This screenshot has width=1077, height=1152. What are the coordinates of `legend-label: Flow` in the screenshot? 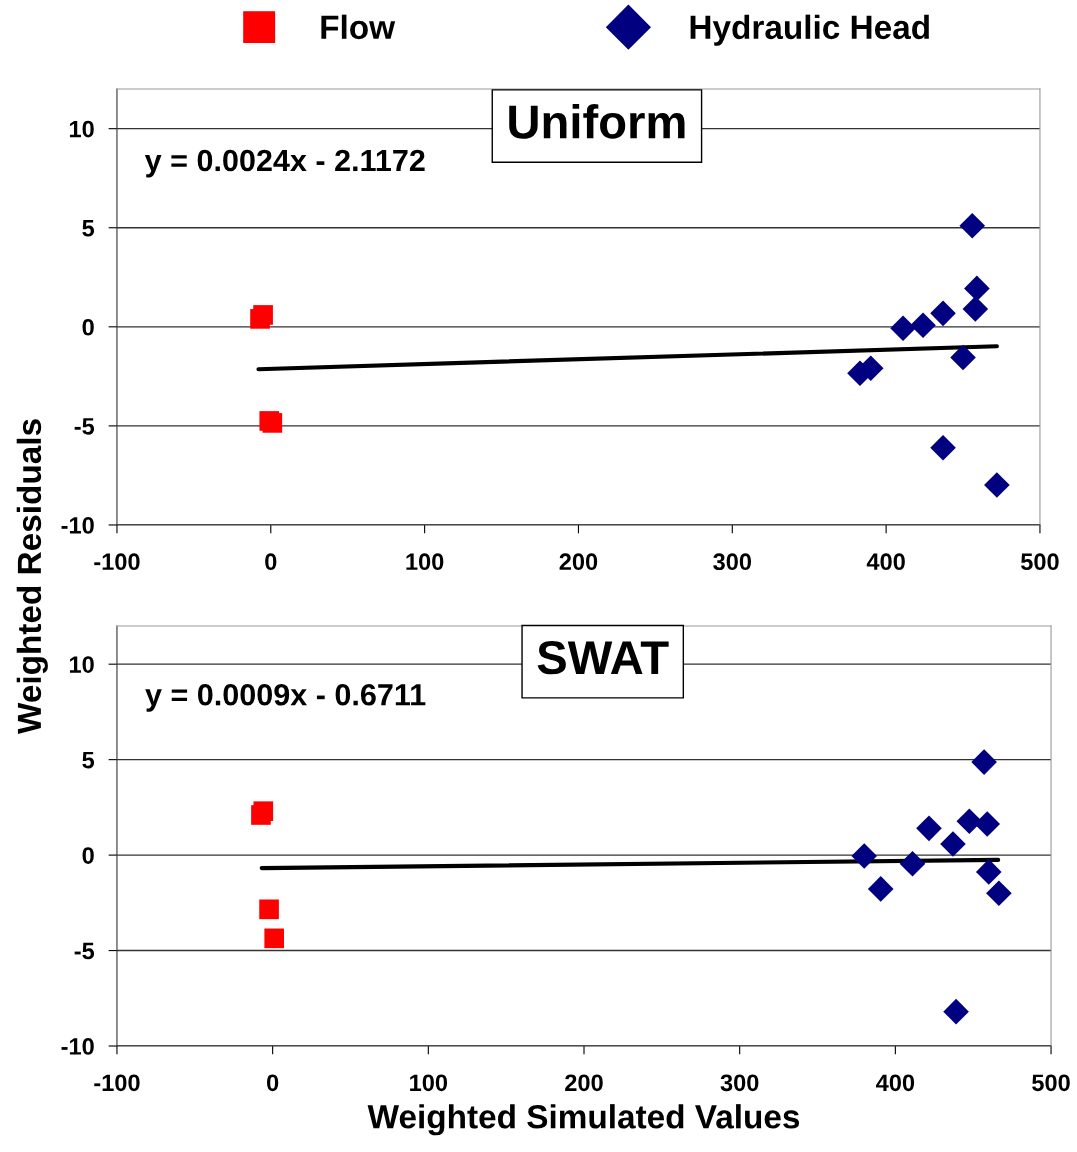 It's located at (358, 27).